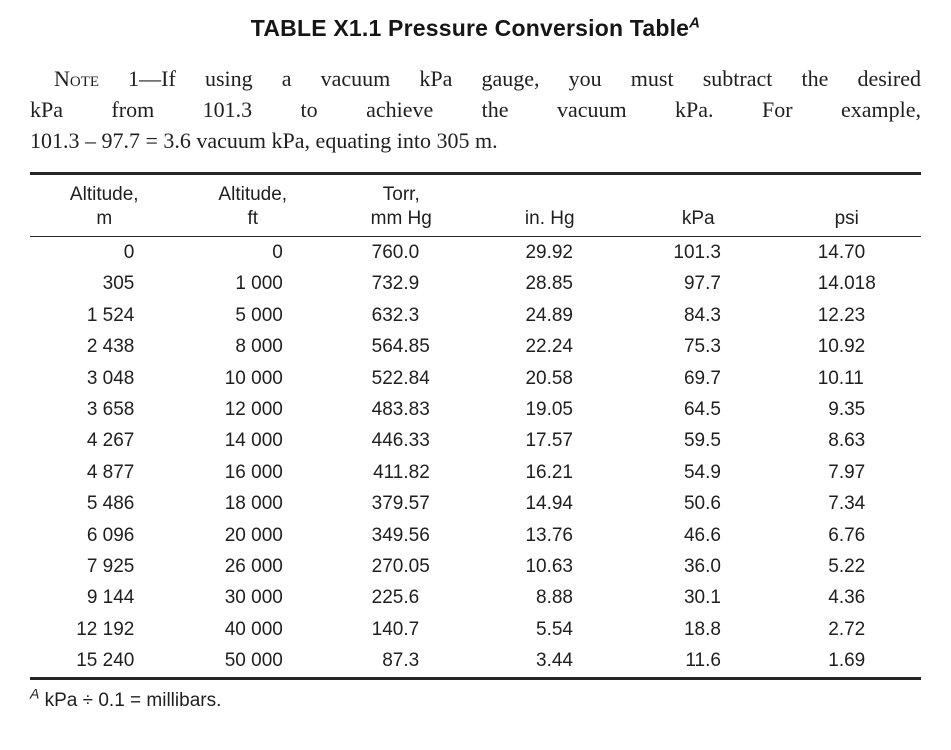 Image resolution: width=951 pixels, height=750 pixels. I want to click on table-row: 6 096 20 000 349.56 13.76 46.6 6.76, so click(475, 535).